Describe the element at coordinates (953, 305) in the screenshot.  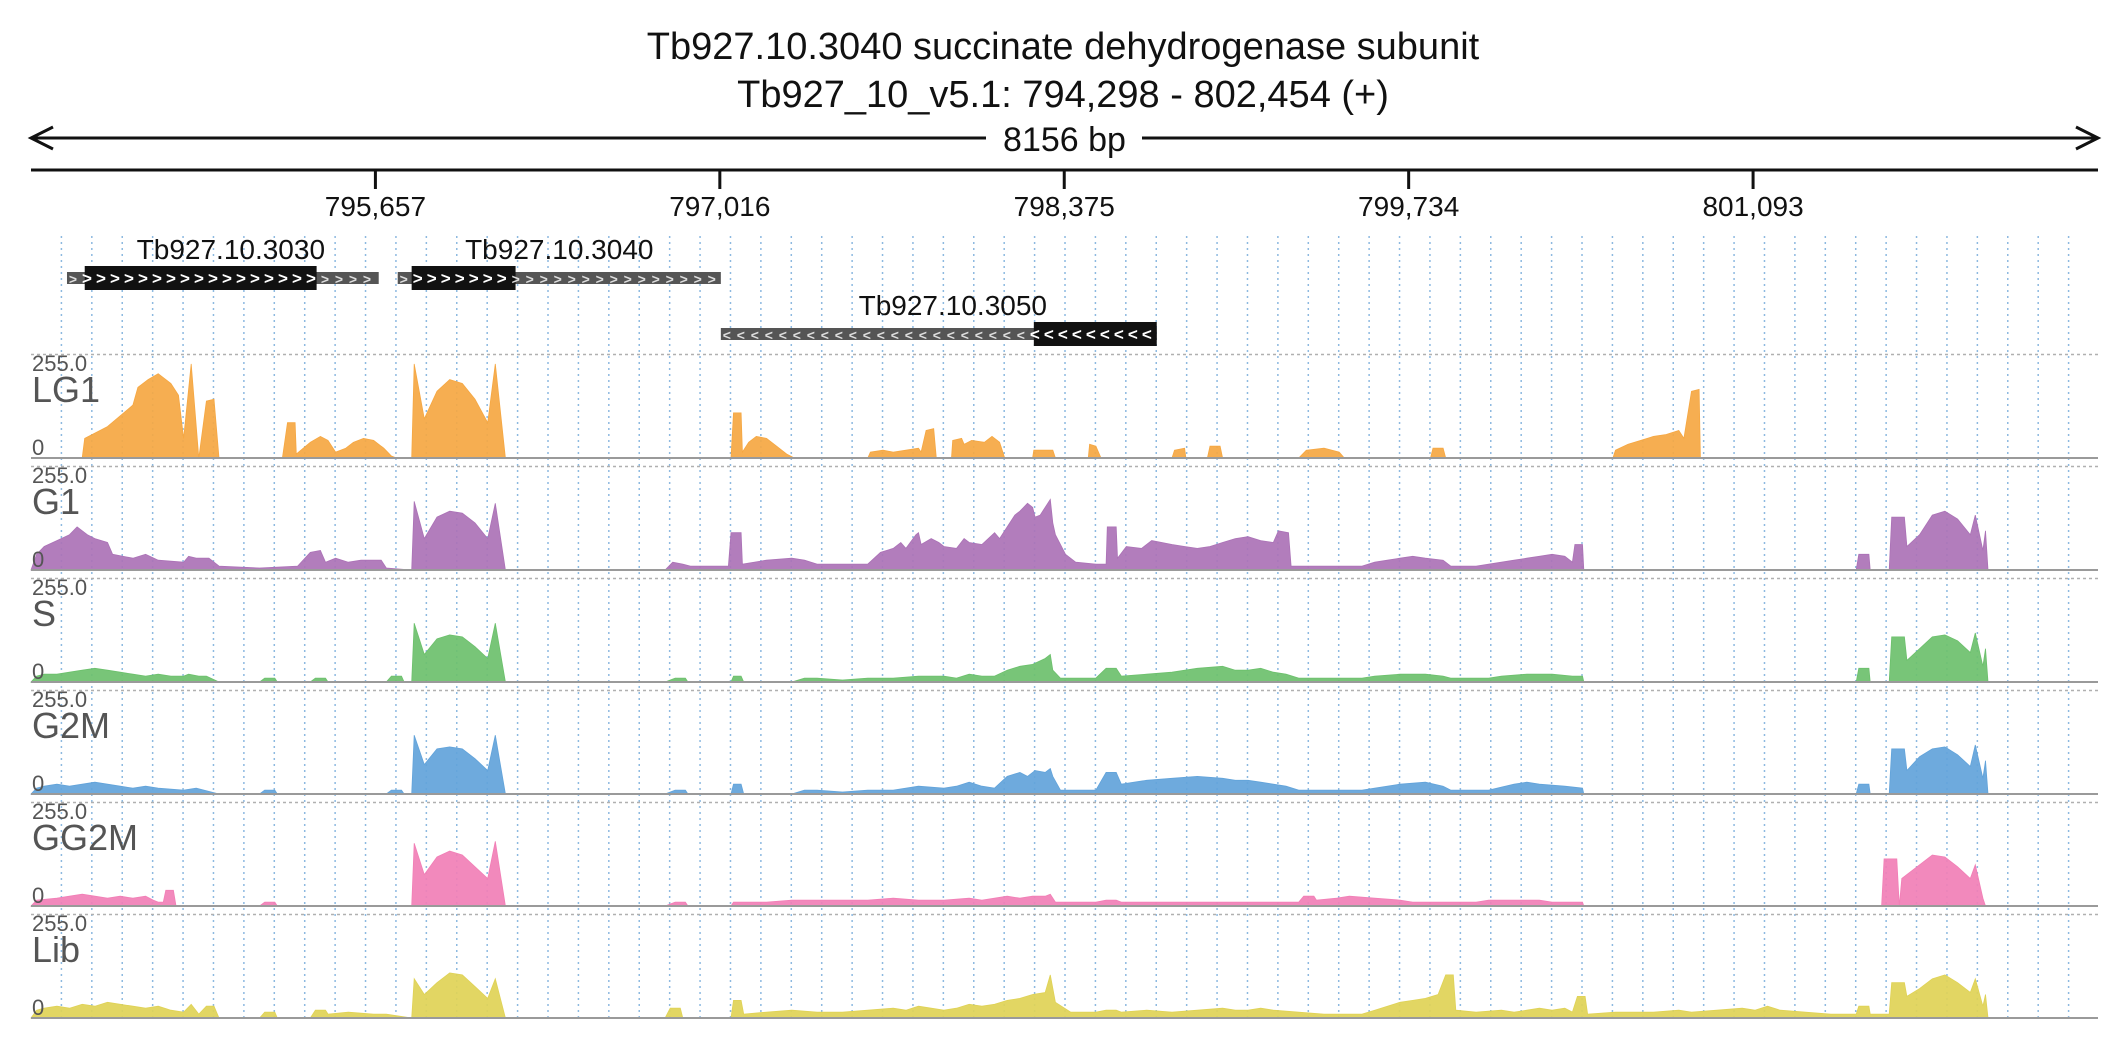
I see `gene-label: Tb927.10.3050` at that location.